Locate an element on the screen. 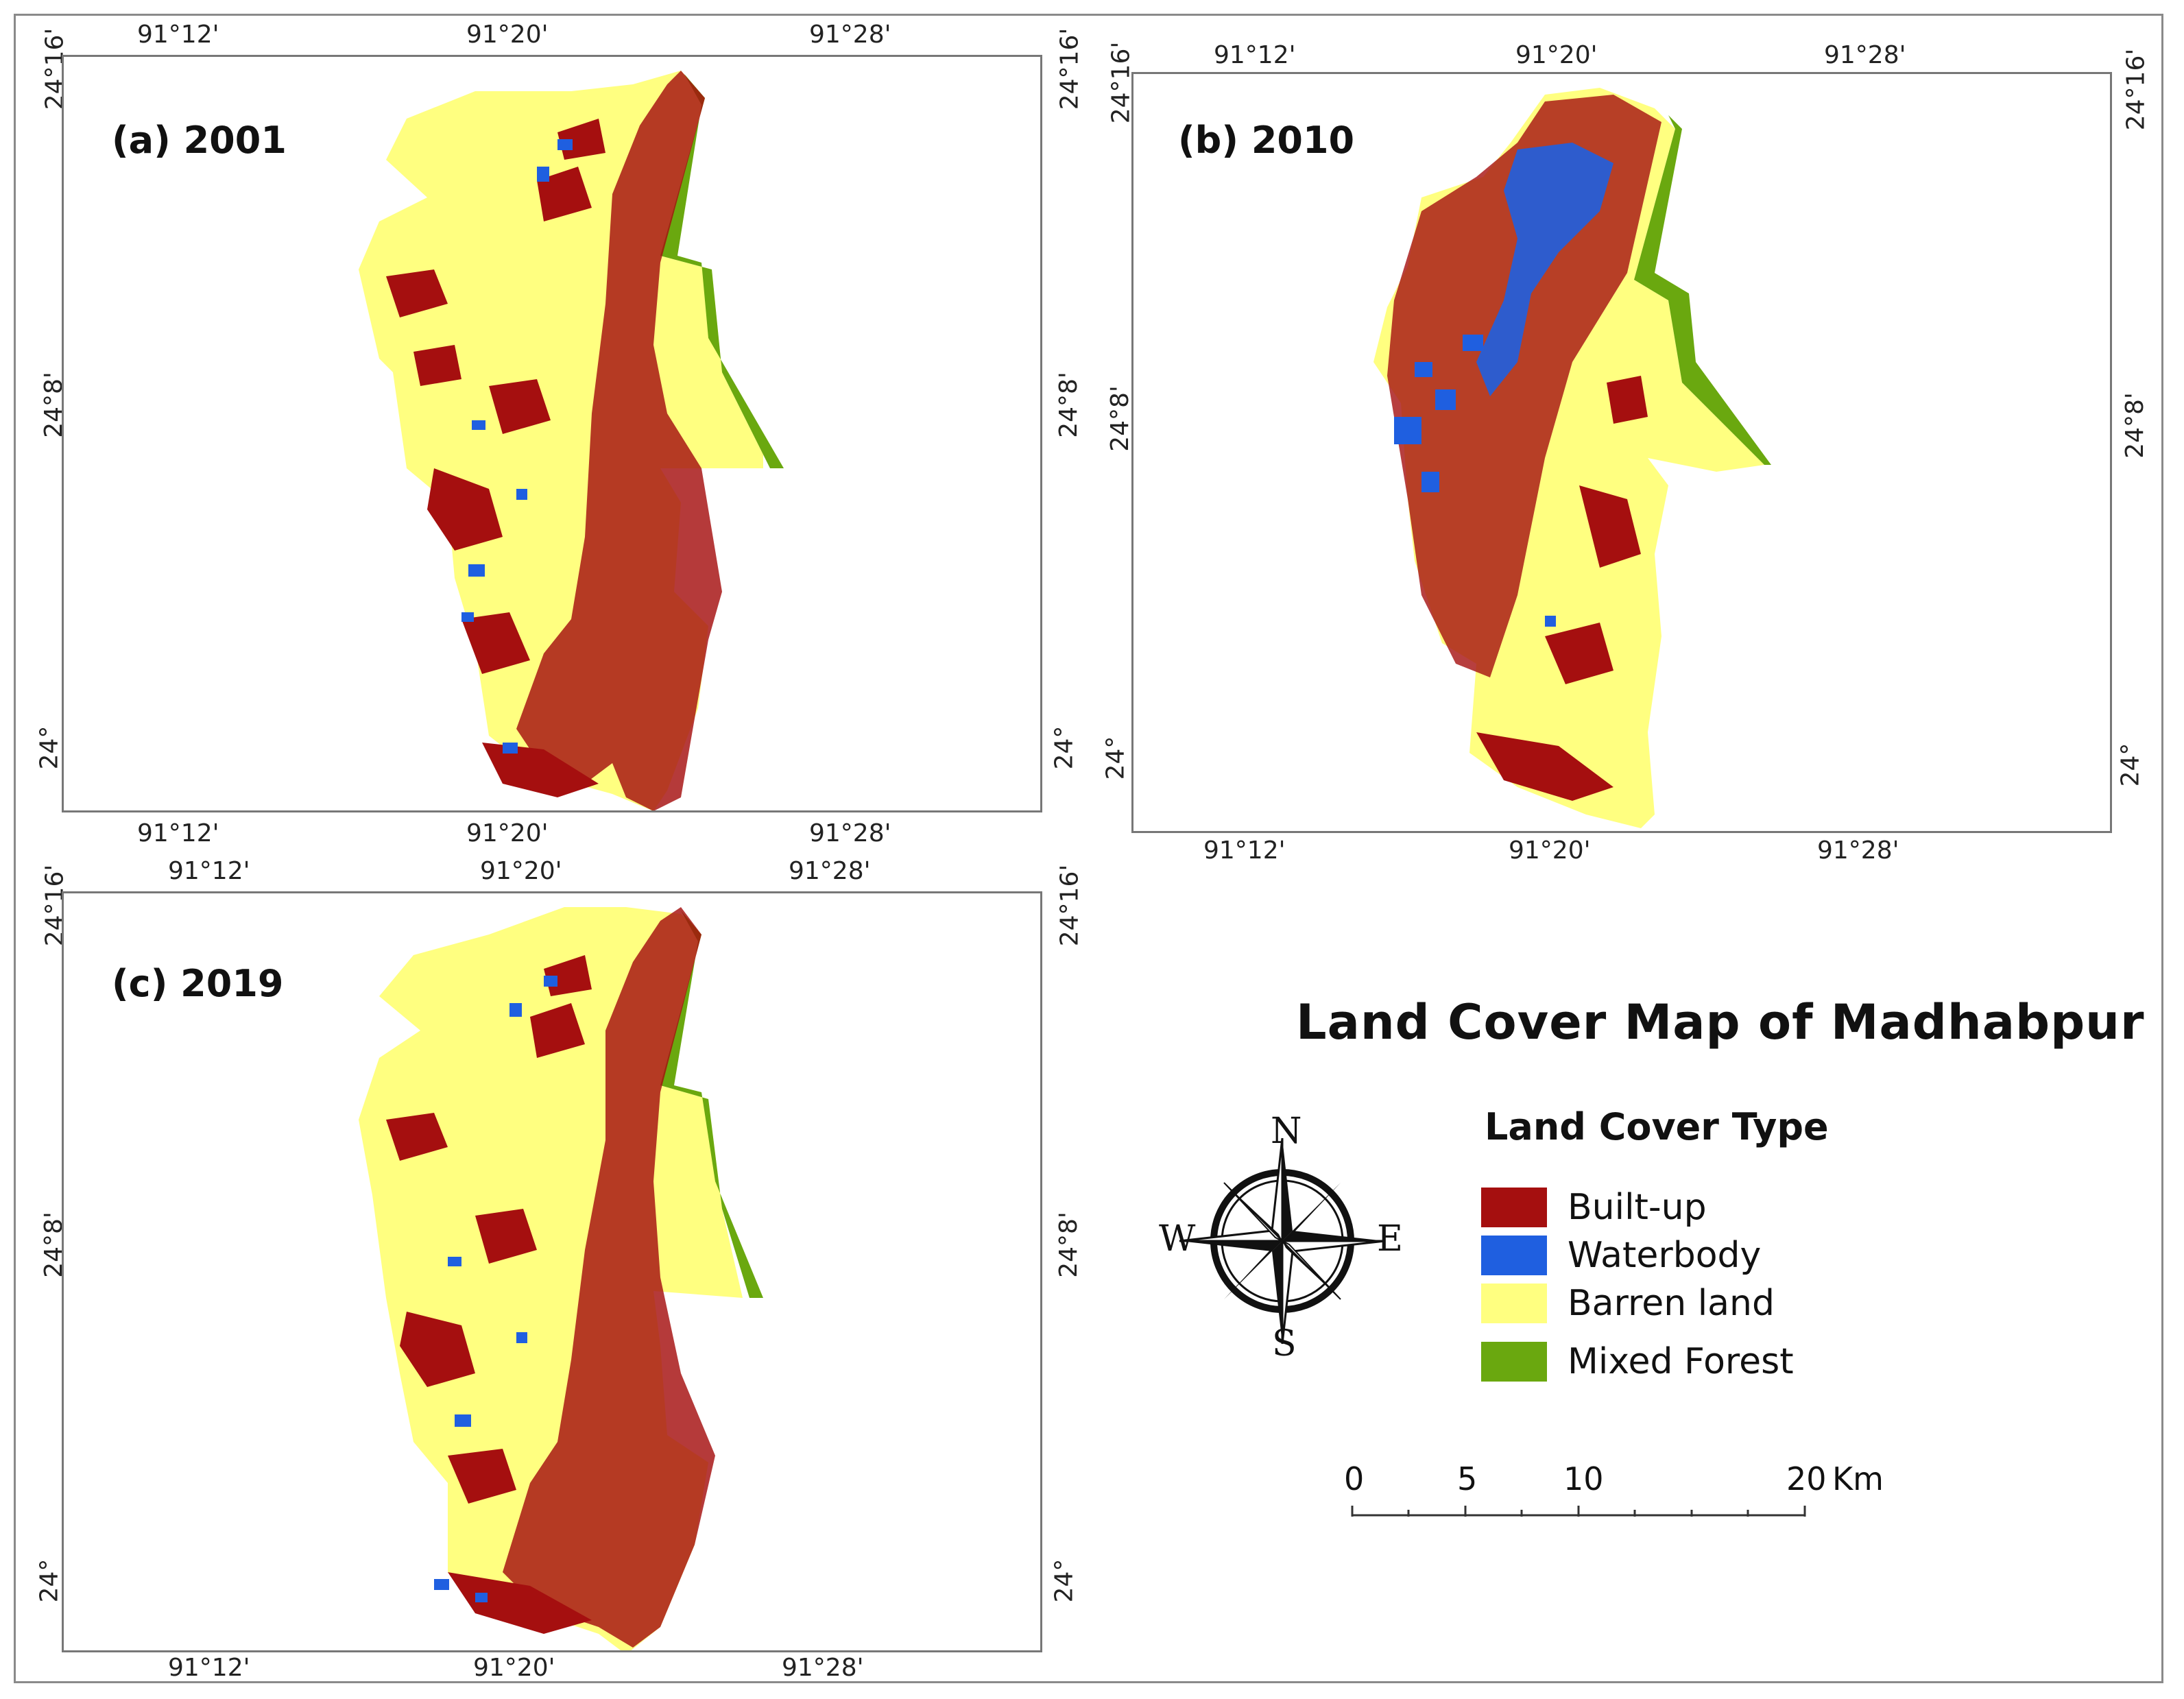  scale-bar-line is located at coordinates (1578, 1512).